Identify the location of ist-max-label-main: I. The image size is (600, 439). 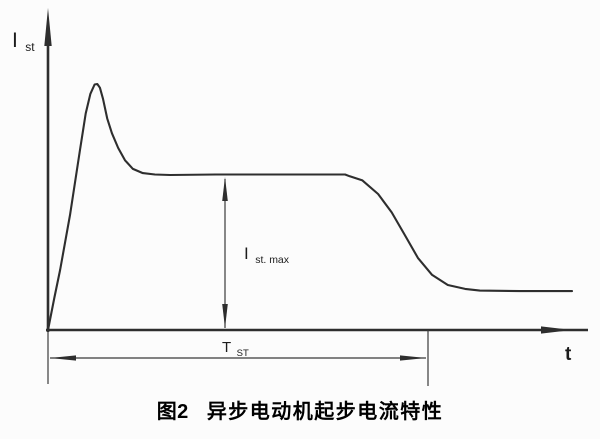
(246, 253).